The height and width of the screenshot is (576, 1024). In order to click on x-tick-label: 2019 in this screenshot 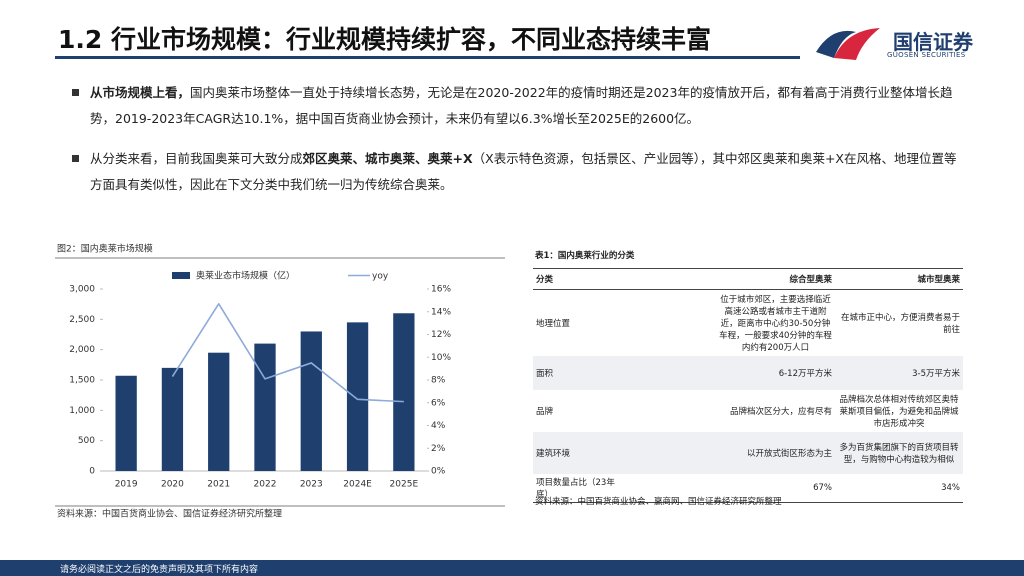, I will do `click(126, 485)`.